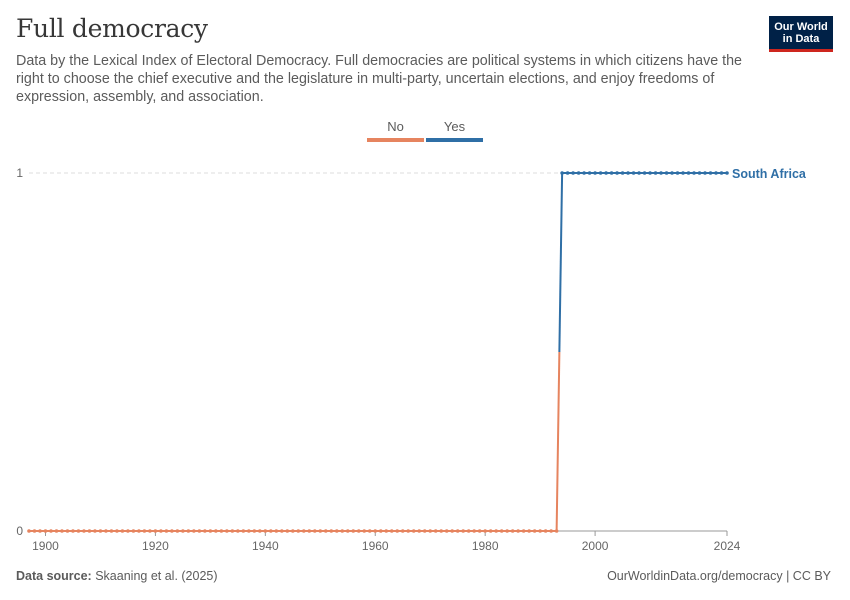  I want to click on data-source: Data source: Skaaning et al. (2025), so click(117, 576).